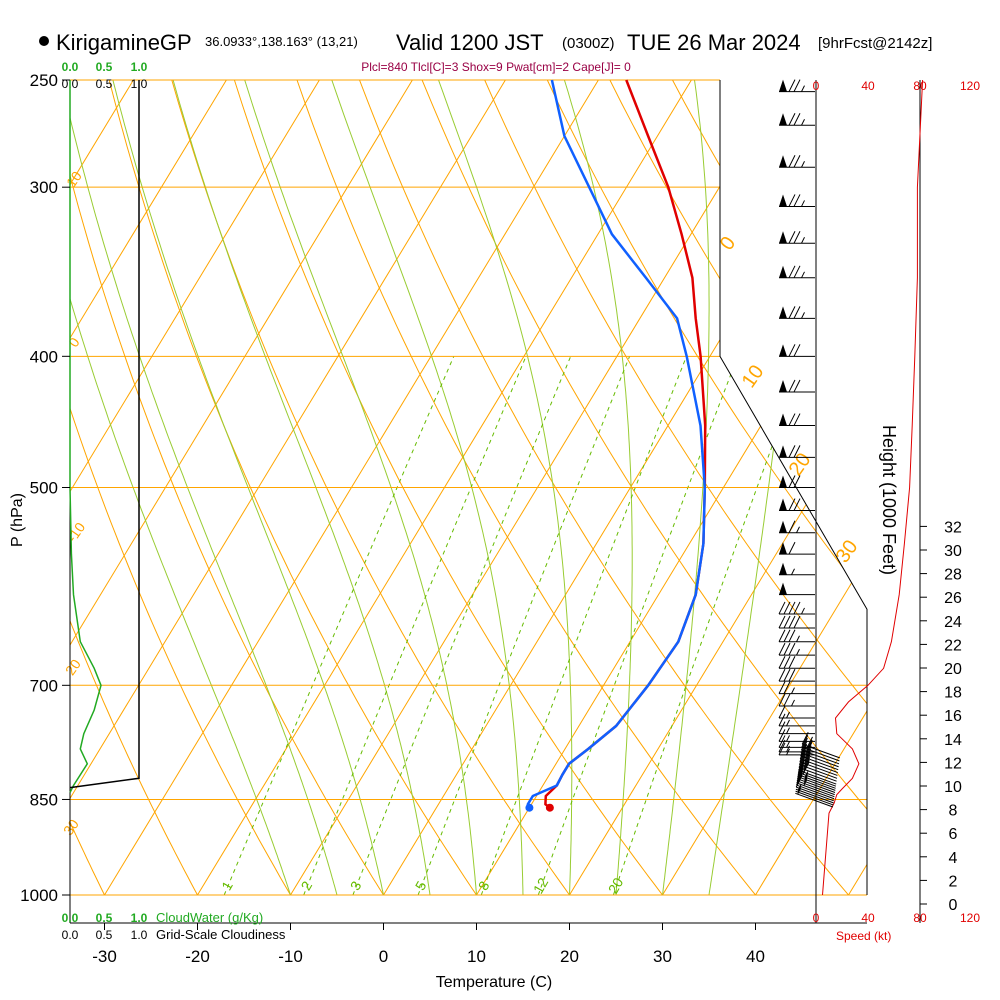 The image size is (1000, 1000). What do you see at coordinates (953, 905) in the screenshot?
I see `height-tick-label: 0` at bounding box center [953, 905].